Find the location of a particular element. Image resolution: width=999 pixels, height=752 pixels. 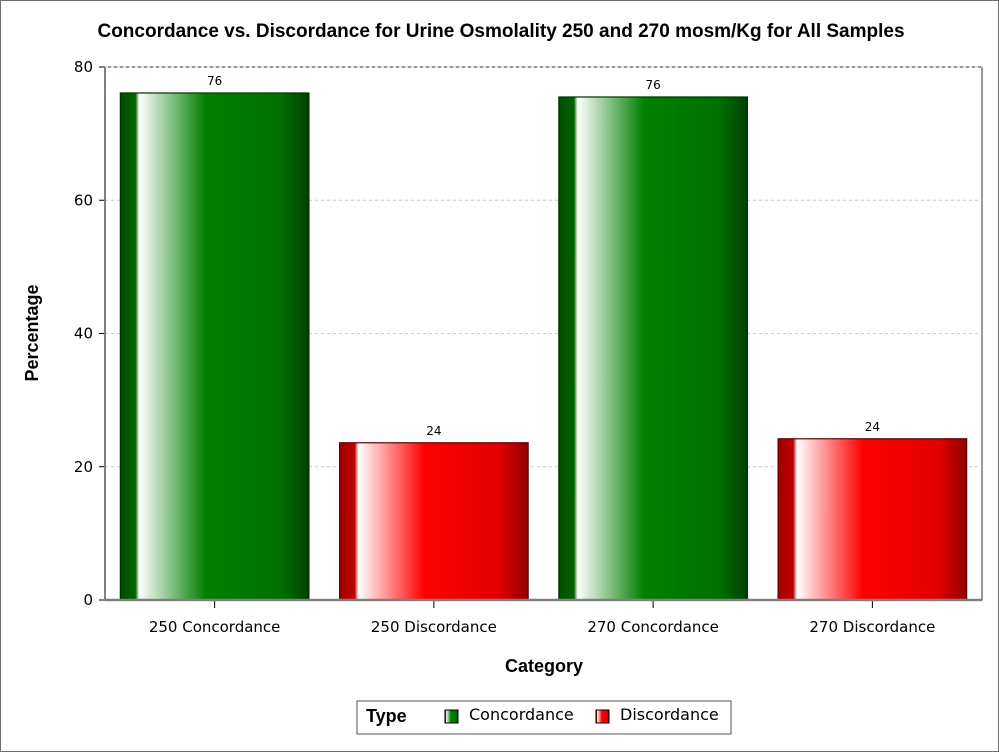

x-tick-label: 250 Discordance is located at coordinates (434, 627).